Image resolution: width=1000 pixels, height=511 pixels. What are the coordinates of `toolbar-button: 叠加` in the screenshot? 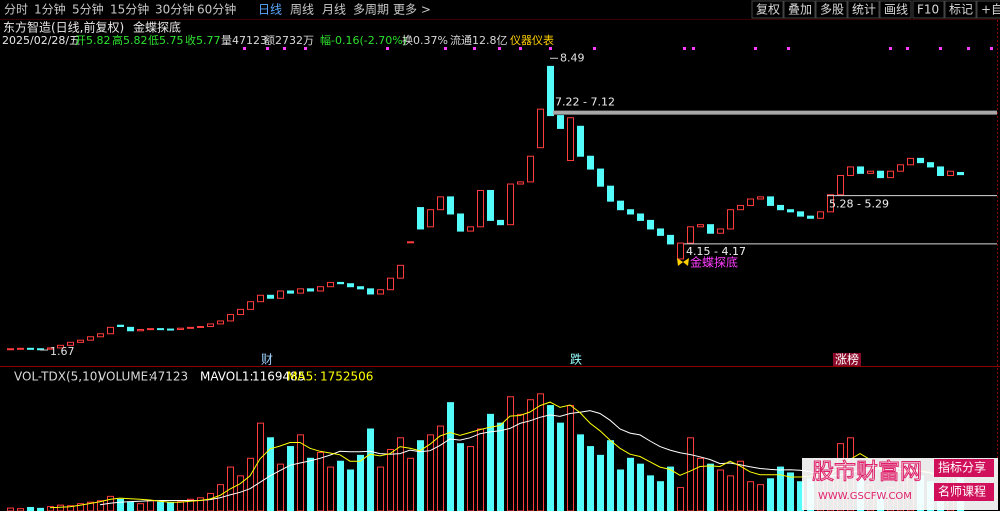 It's located at (800, 10).